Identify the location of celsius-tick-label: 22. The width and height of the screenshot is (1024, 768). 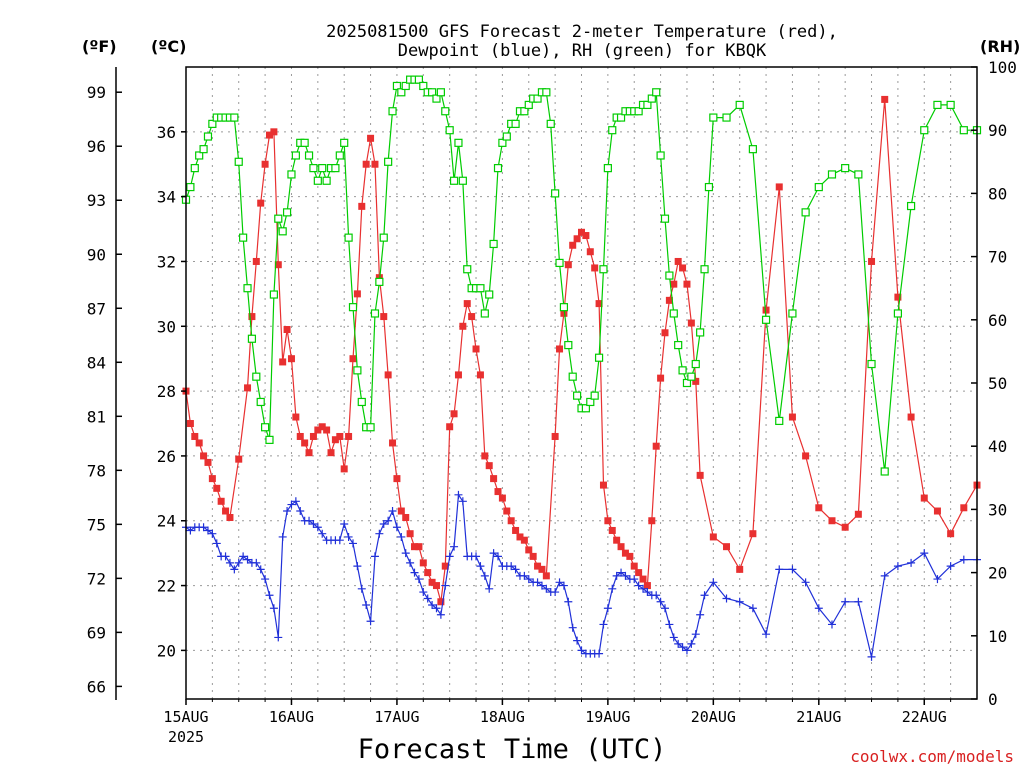
(166, 586).